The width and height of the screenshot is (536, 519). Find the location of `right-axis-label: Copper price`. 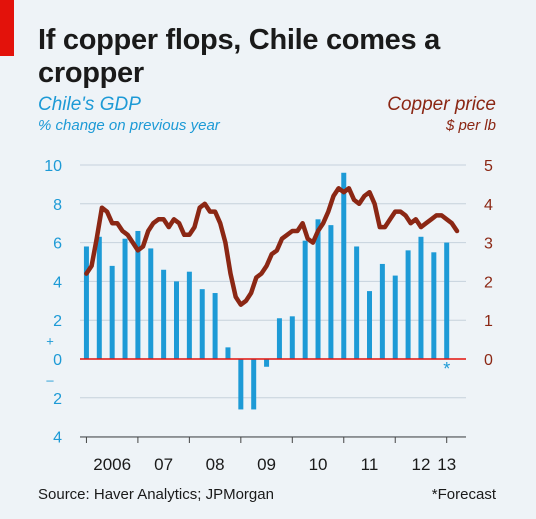

right-axis-label: Copper price is located at coordinates (441, 104).